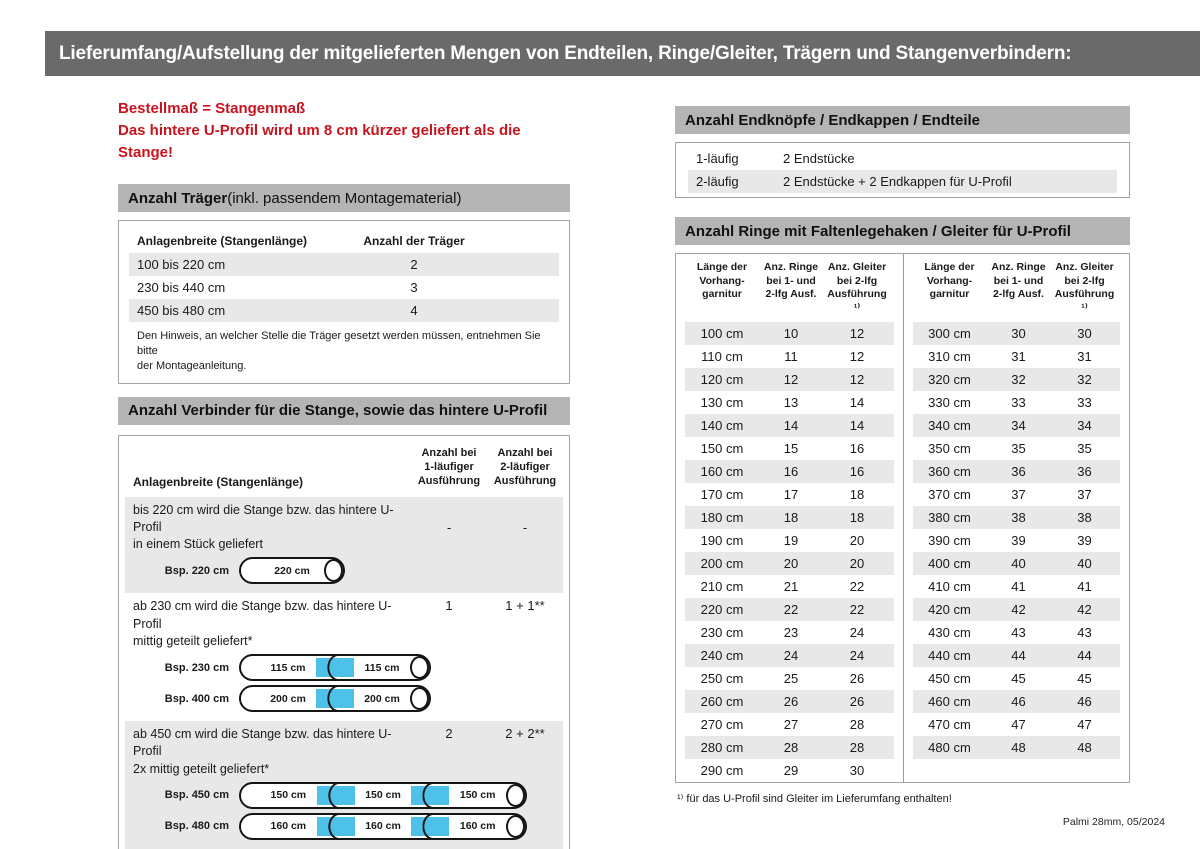 This screenshot has height=849, width=1200. I want to click on table-row: 380 cm 38 38, so click(1016, 517).